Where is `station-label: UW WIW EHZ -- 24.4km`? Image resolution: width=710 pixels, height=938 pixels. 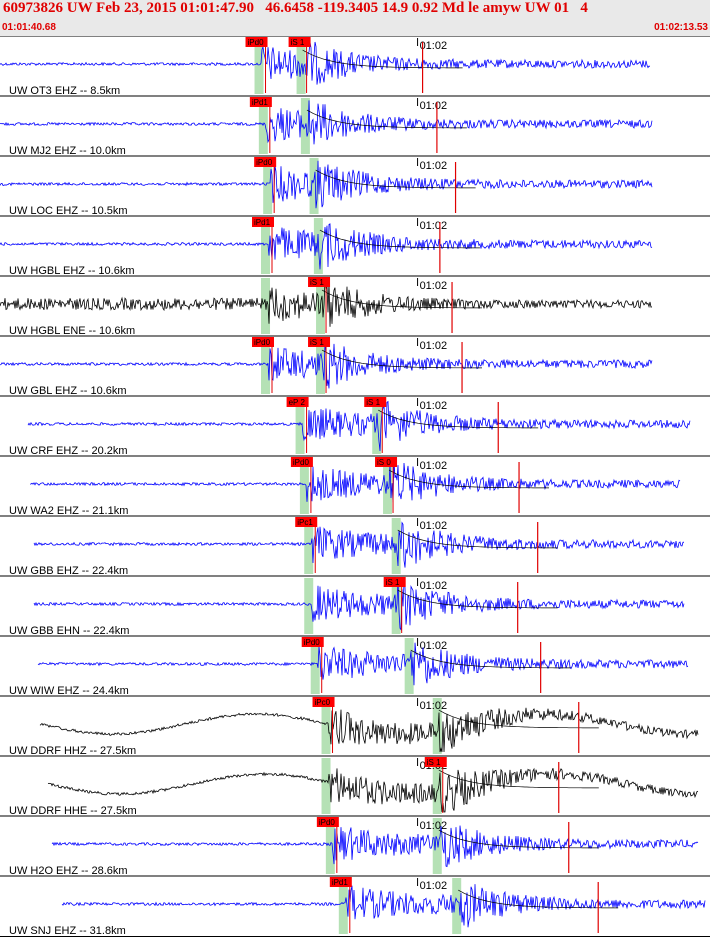
station-label: UW WIW EHZ -- 24.4km is located at coordinates (69, 691).